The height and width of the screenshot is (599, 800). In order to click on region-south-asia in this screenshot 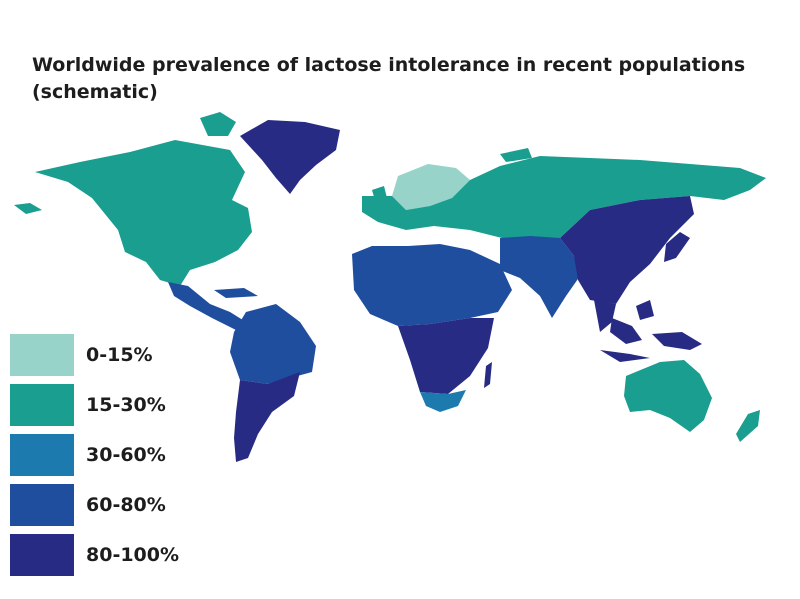, I will do `click(540, 277)`.